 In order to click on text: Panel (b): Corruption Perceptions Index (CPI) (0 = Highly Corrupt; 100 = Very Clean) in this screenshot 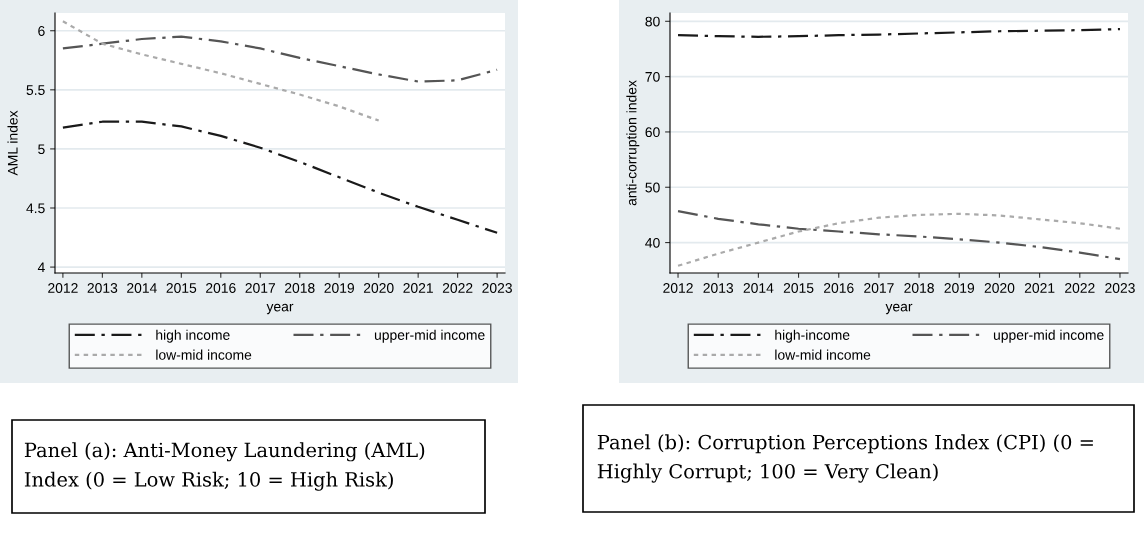, I will do `click(845, 458)`.